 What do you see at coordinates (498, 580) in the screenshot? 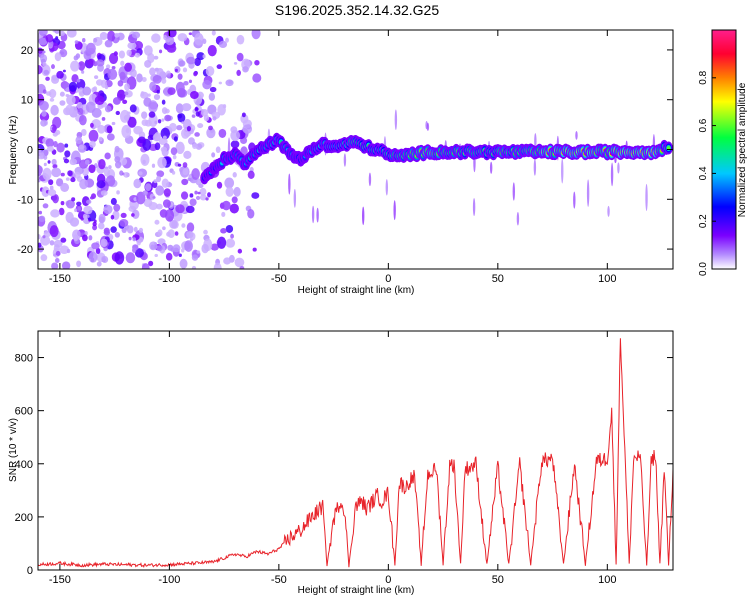
I see `snr-x-tick-label: 50` at bounding box center [498, 580].